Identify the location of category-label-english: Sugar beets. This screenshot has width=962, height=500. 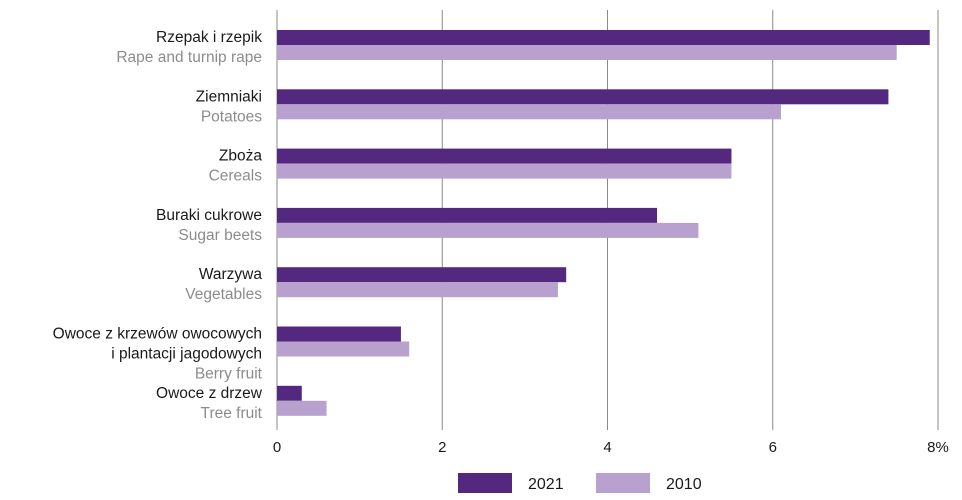
(220, 235).